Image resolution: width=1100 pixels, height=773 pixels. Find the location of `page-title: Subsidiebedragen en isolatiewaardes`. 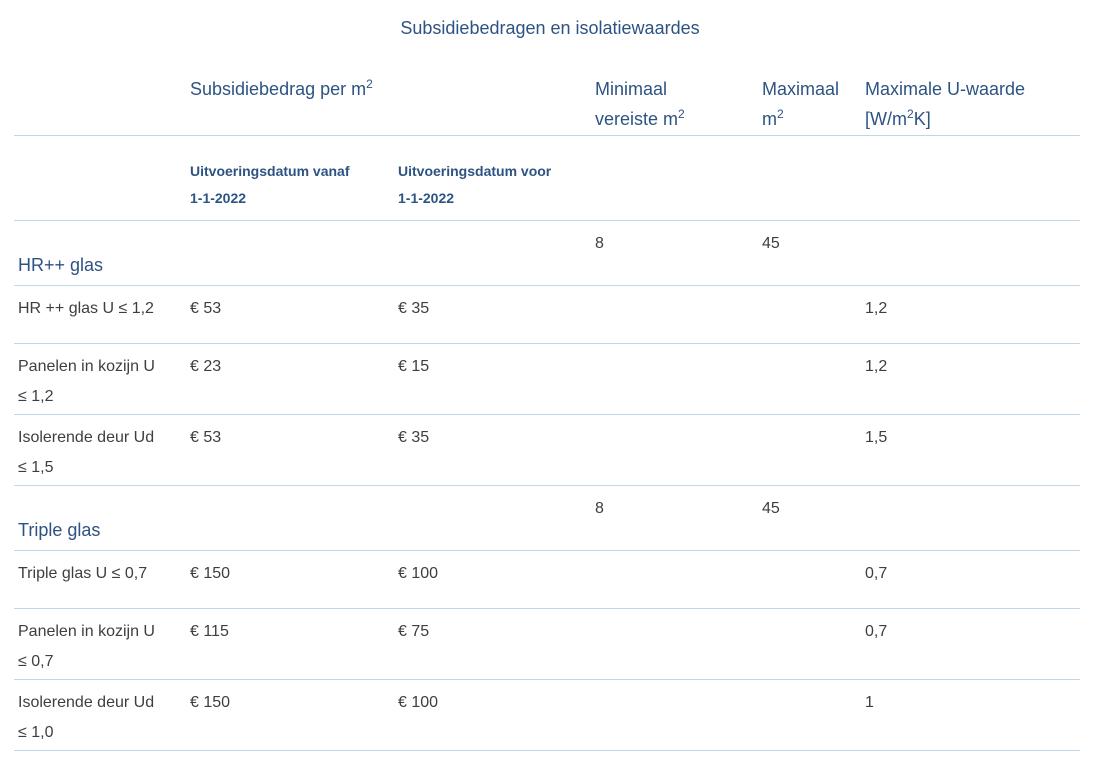

page-title: Subsidiebedragen en isolatiewaardes is located at coordinates (550, 28).